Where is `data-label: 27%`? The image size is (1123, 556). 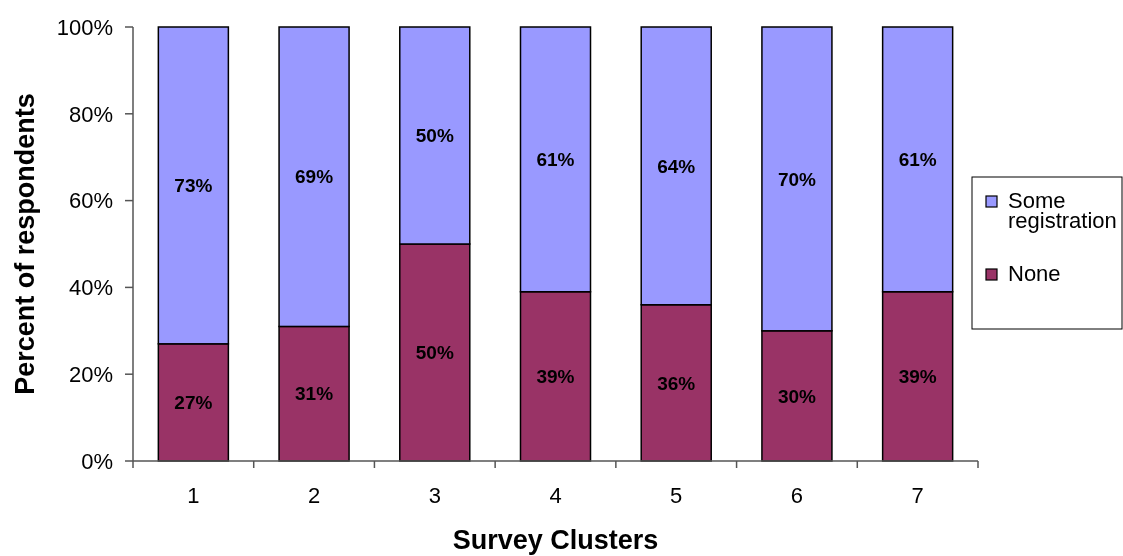 data-label: 27% is located at coordinates (193, 403).